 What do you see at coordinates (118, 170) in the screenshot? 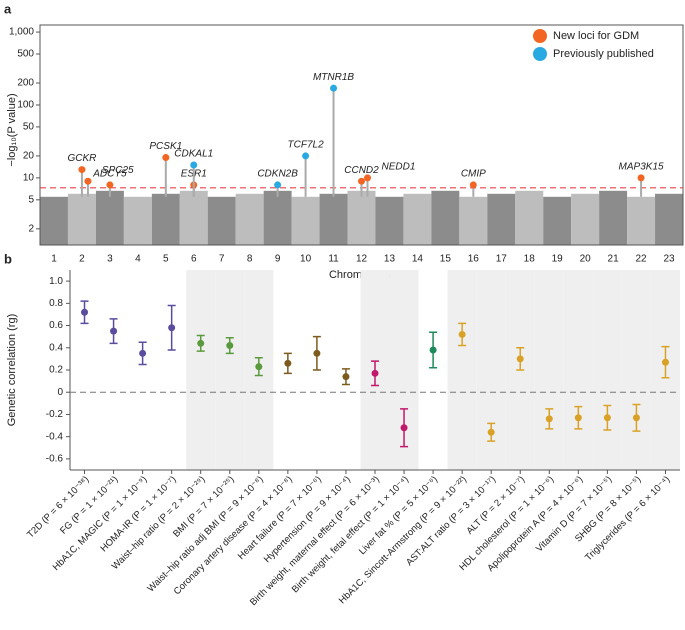
I see `locus-label: SPC25` at bounding box center [118, 170].